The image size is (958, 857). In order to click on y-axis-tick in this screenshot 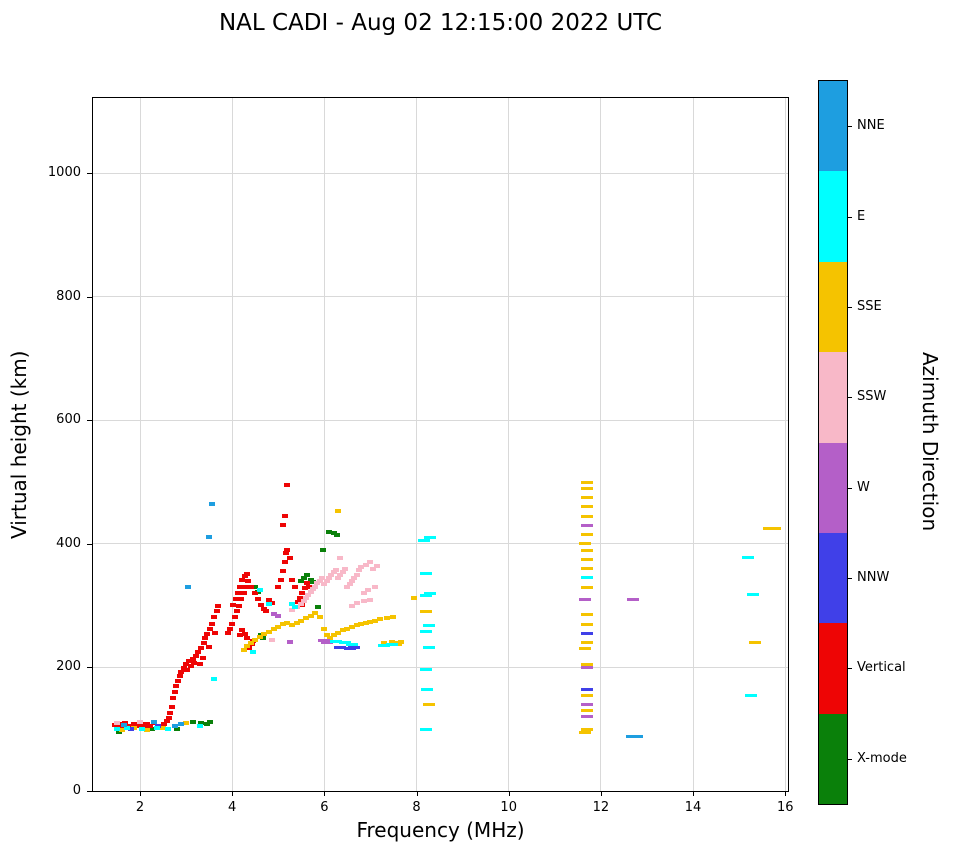, I will do `click(89, 668)`.